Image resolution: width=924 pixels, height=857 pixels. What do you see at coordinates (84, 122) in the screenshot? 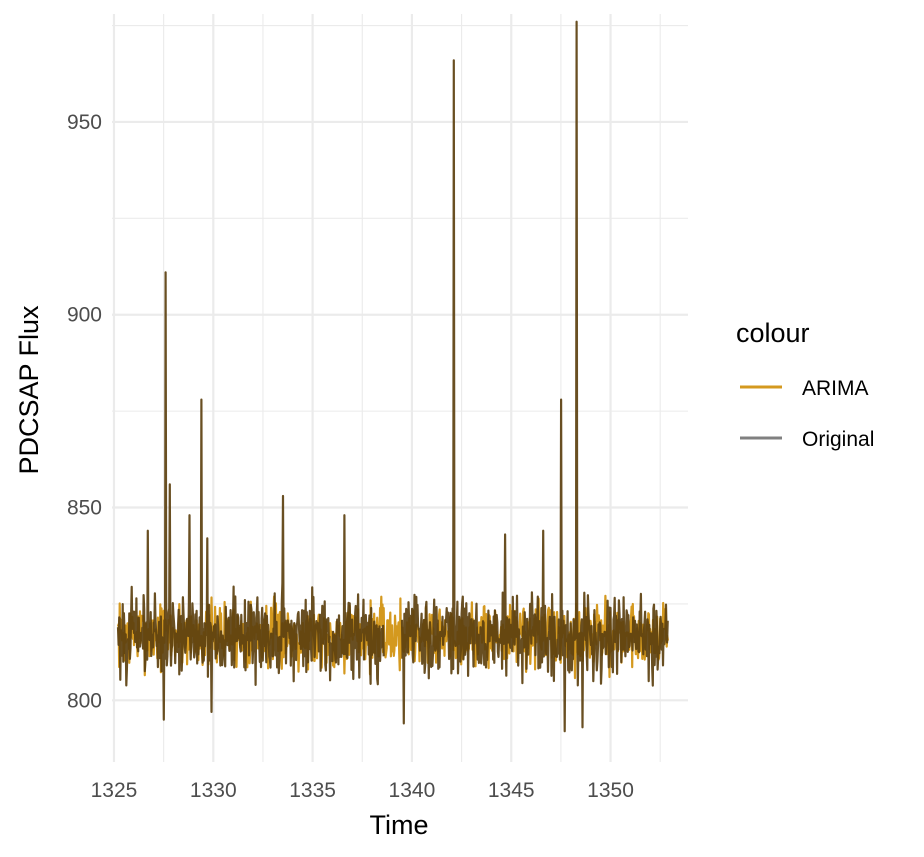
I see `y-tick-label: 950` at bounding box center [84, 122].